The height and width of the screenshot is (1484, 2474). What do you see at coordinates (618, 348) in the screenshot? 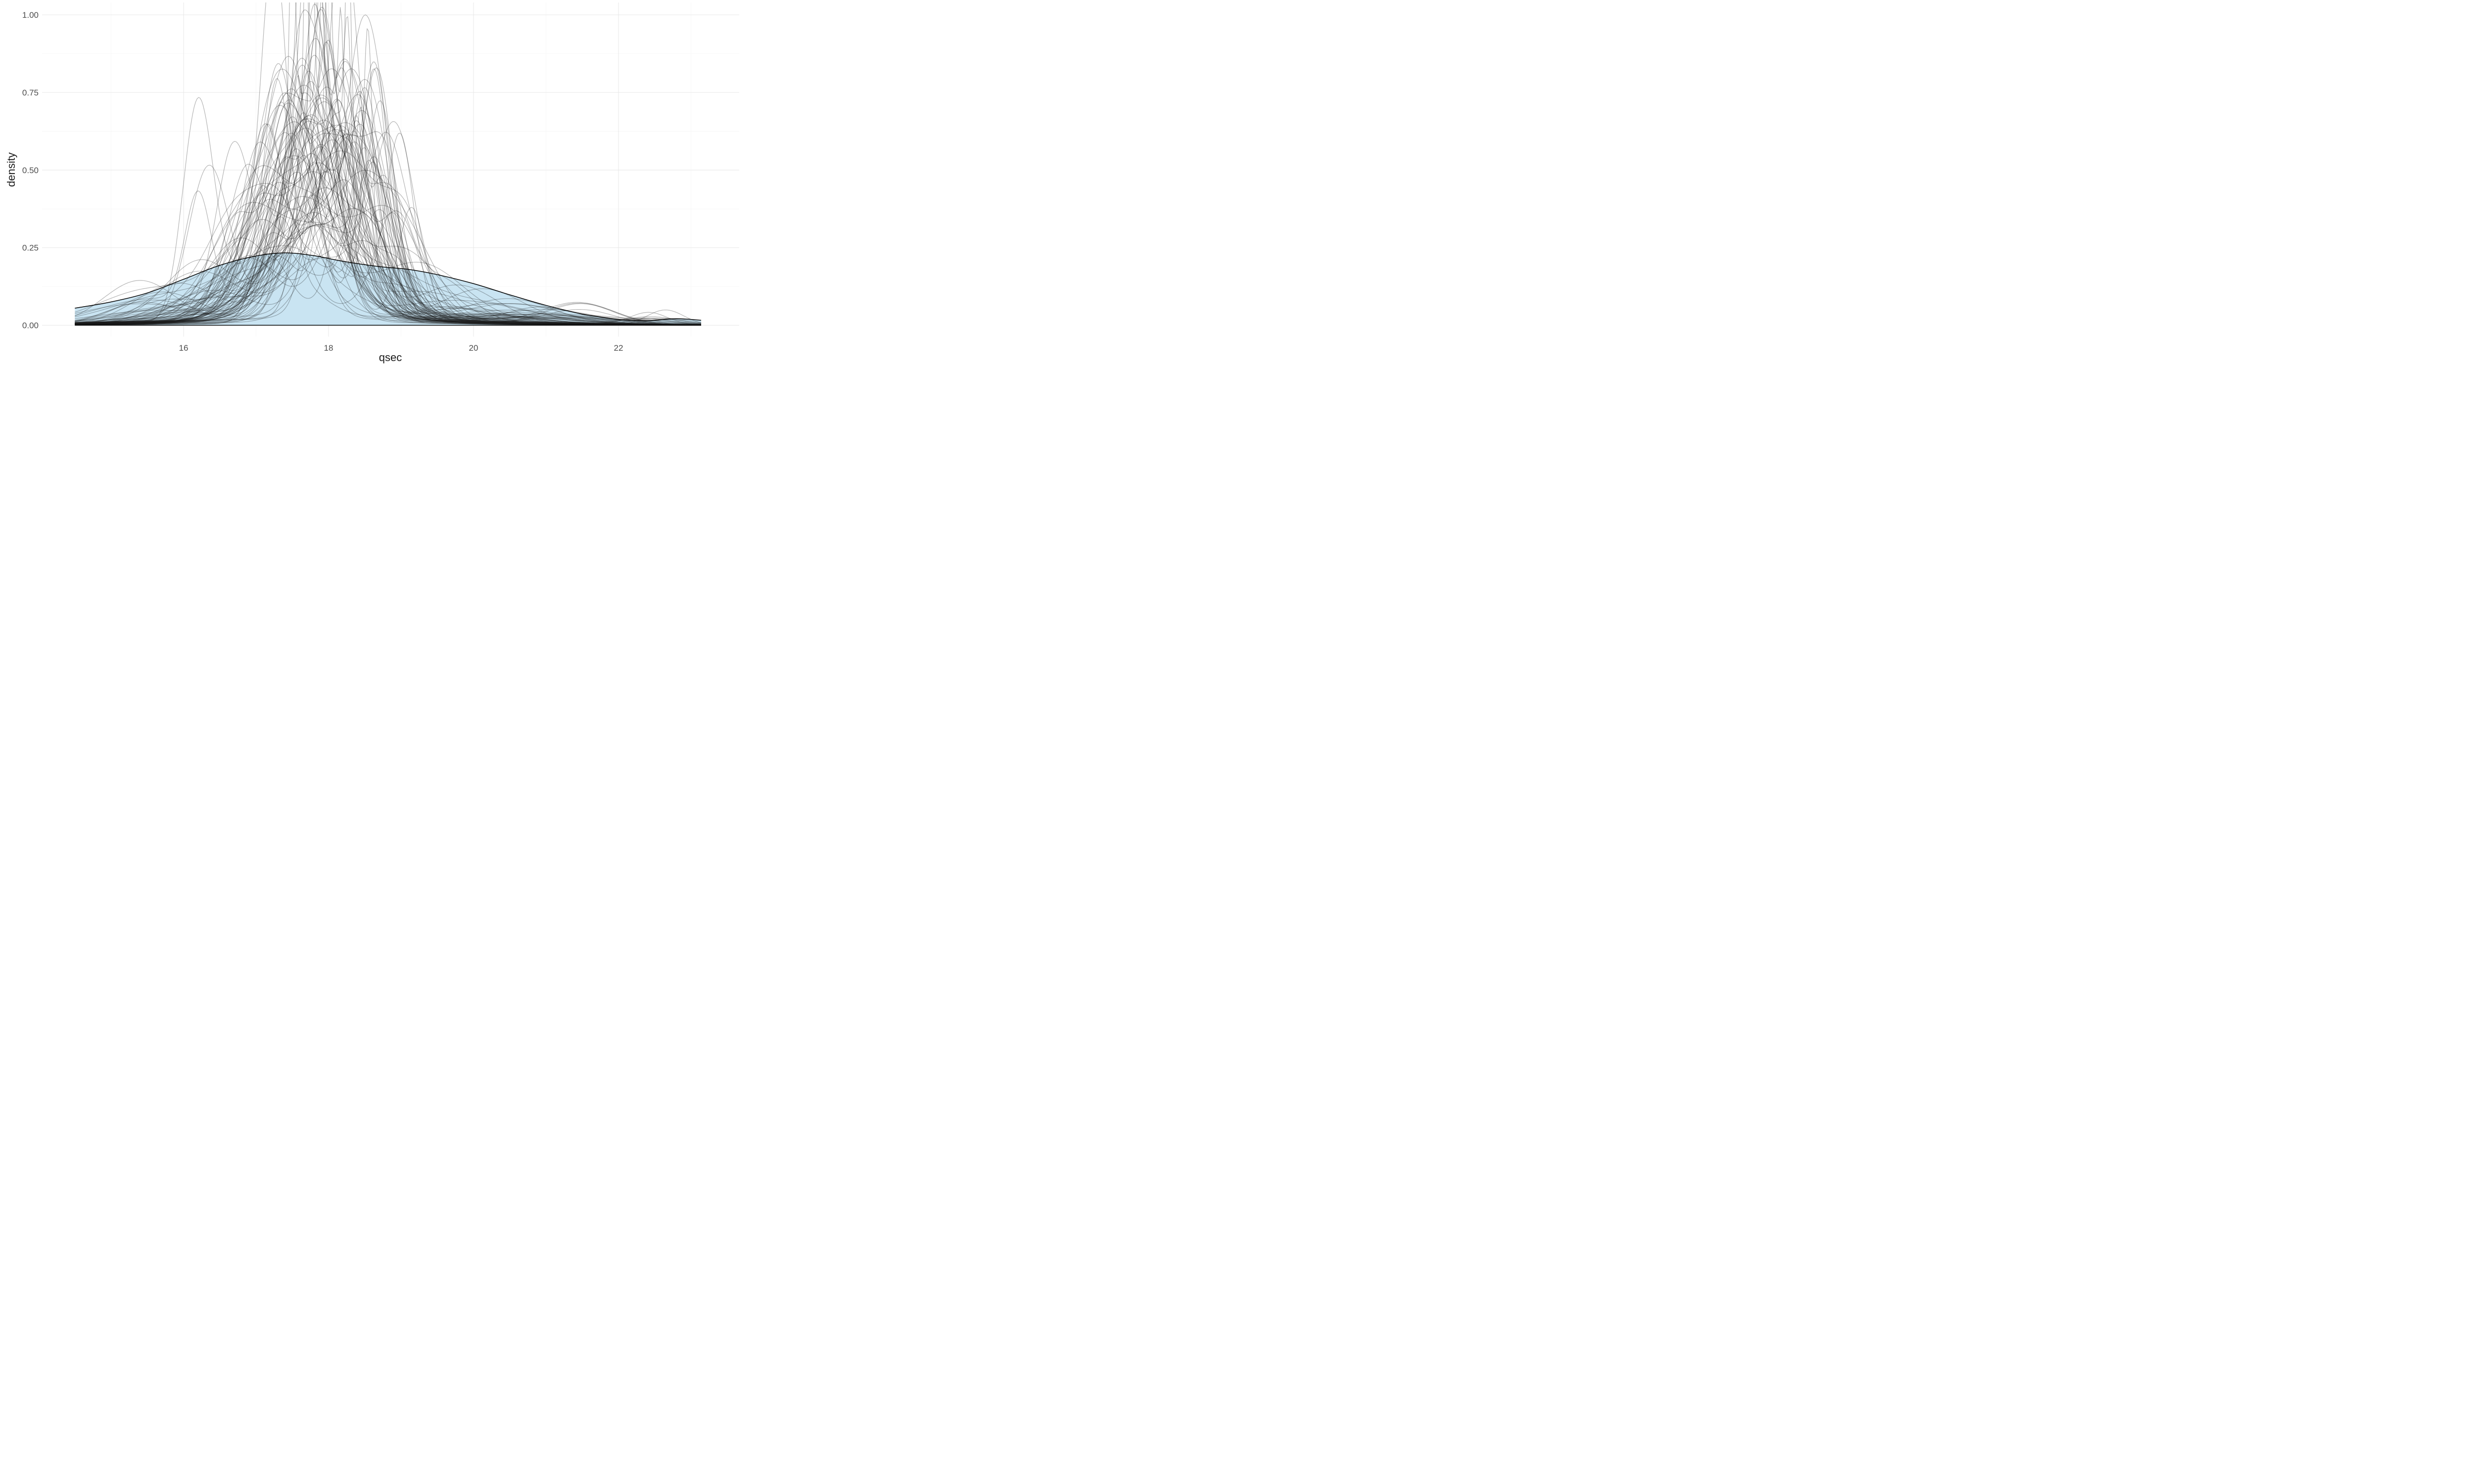
I see `x-tick-label: 22` at bounding box center [618, 348].